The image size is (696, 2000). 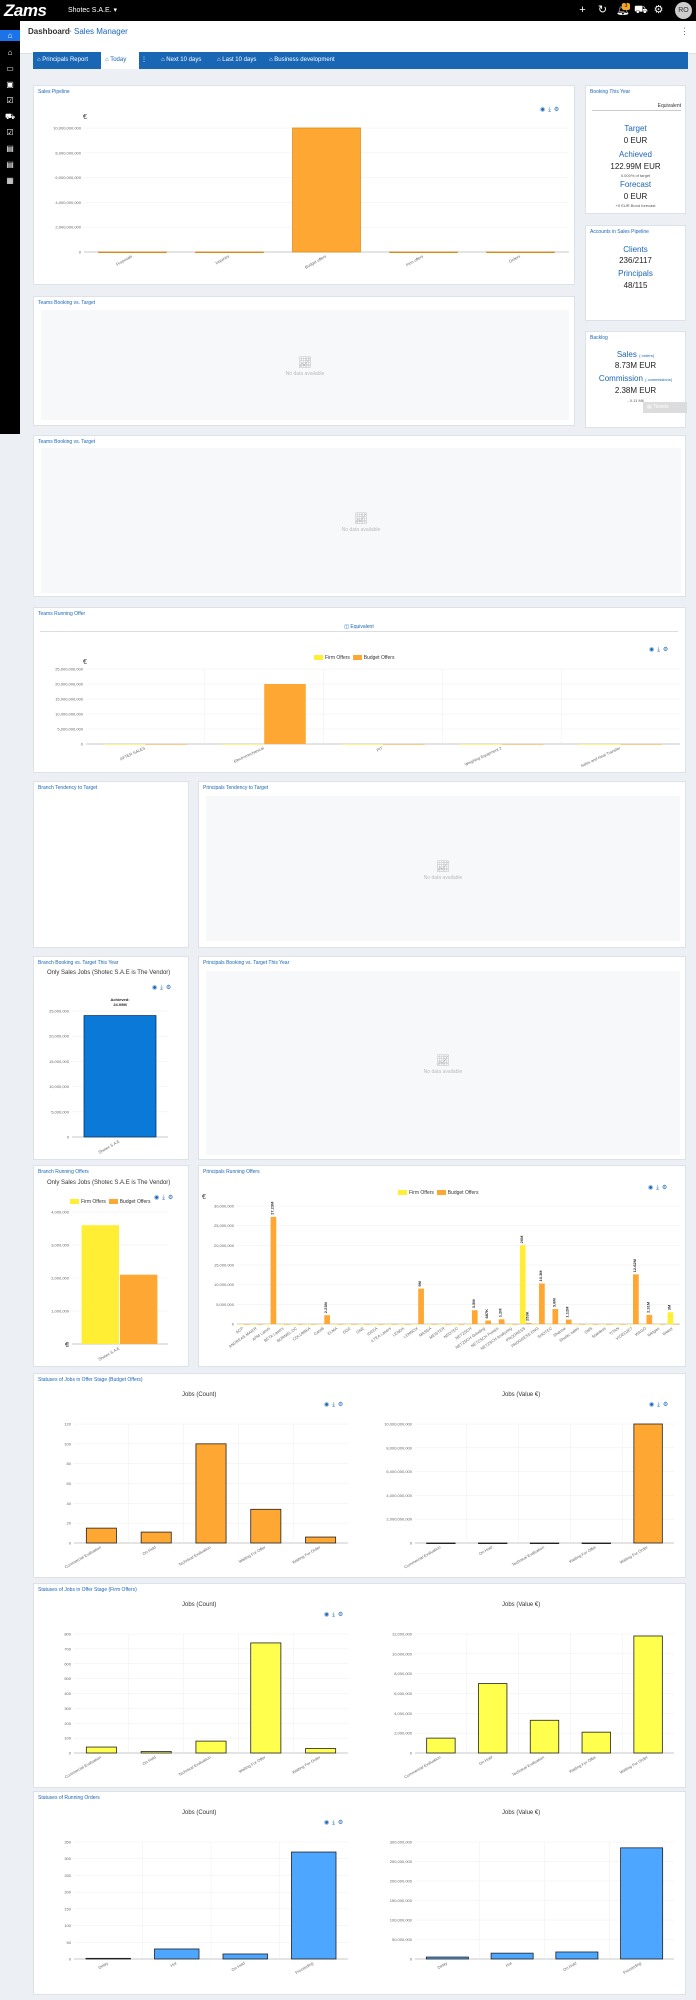 I want to click on x-tick-label: Waiting For Order, so click(x=634, y=1554).